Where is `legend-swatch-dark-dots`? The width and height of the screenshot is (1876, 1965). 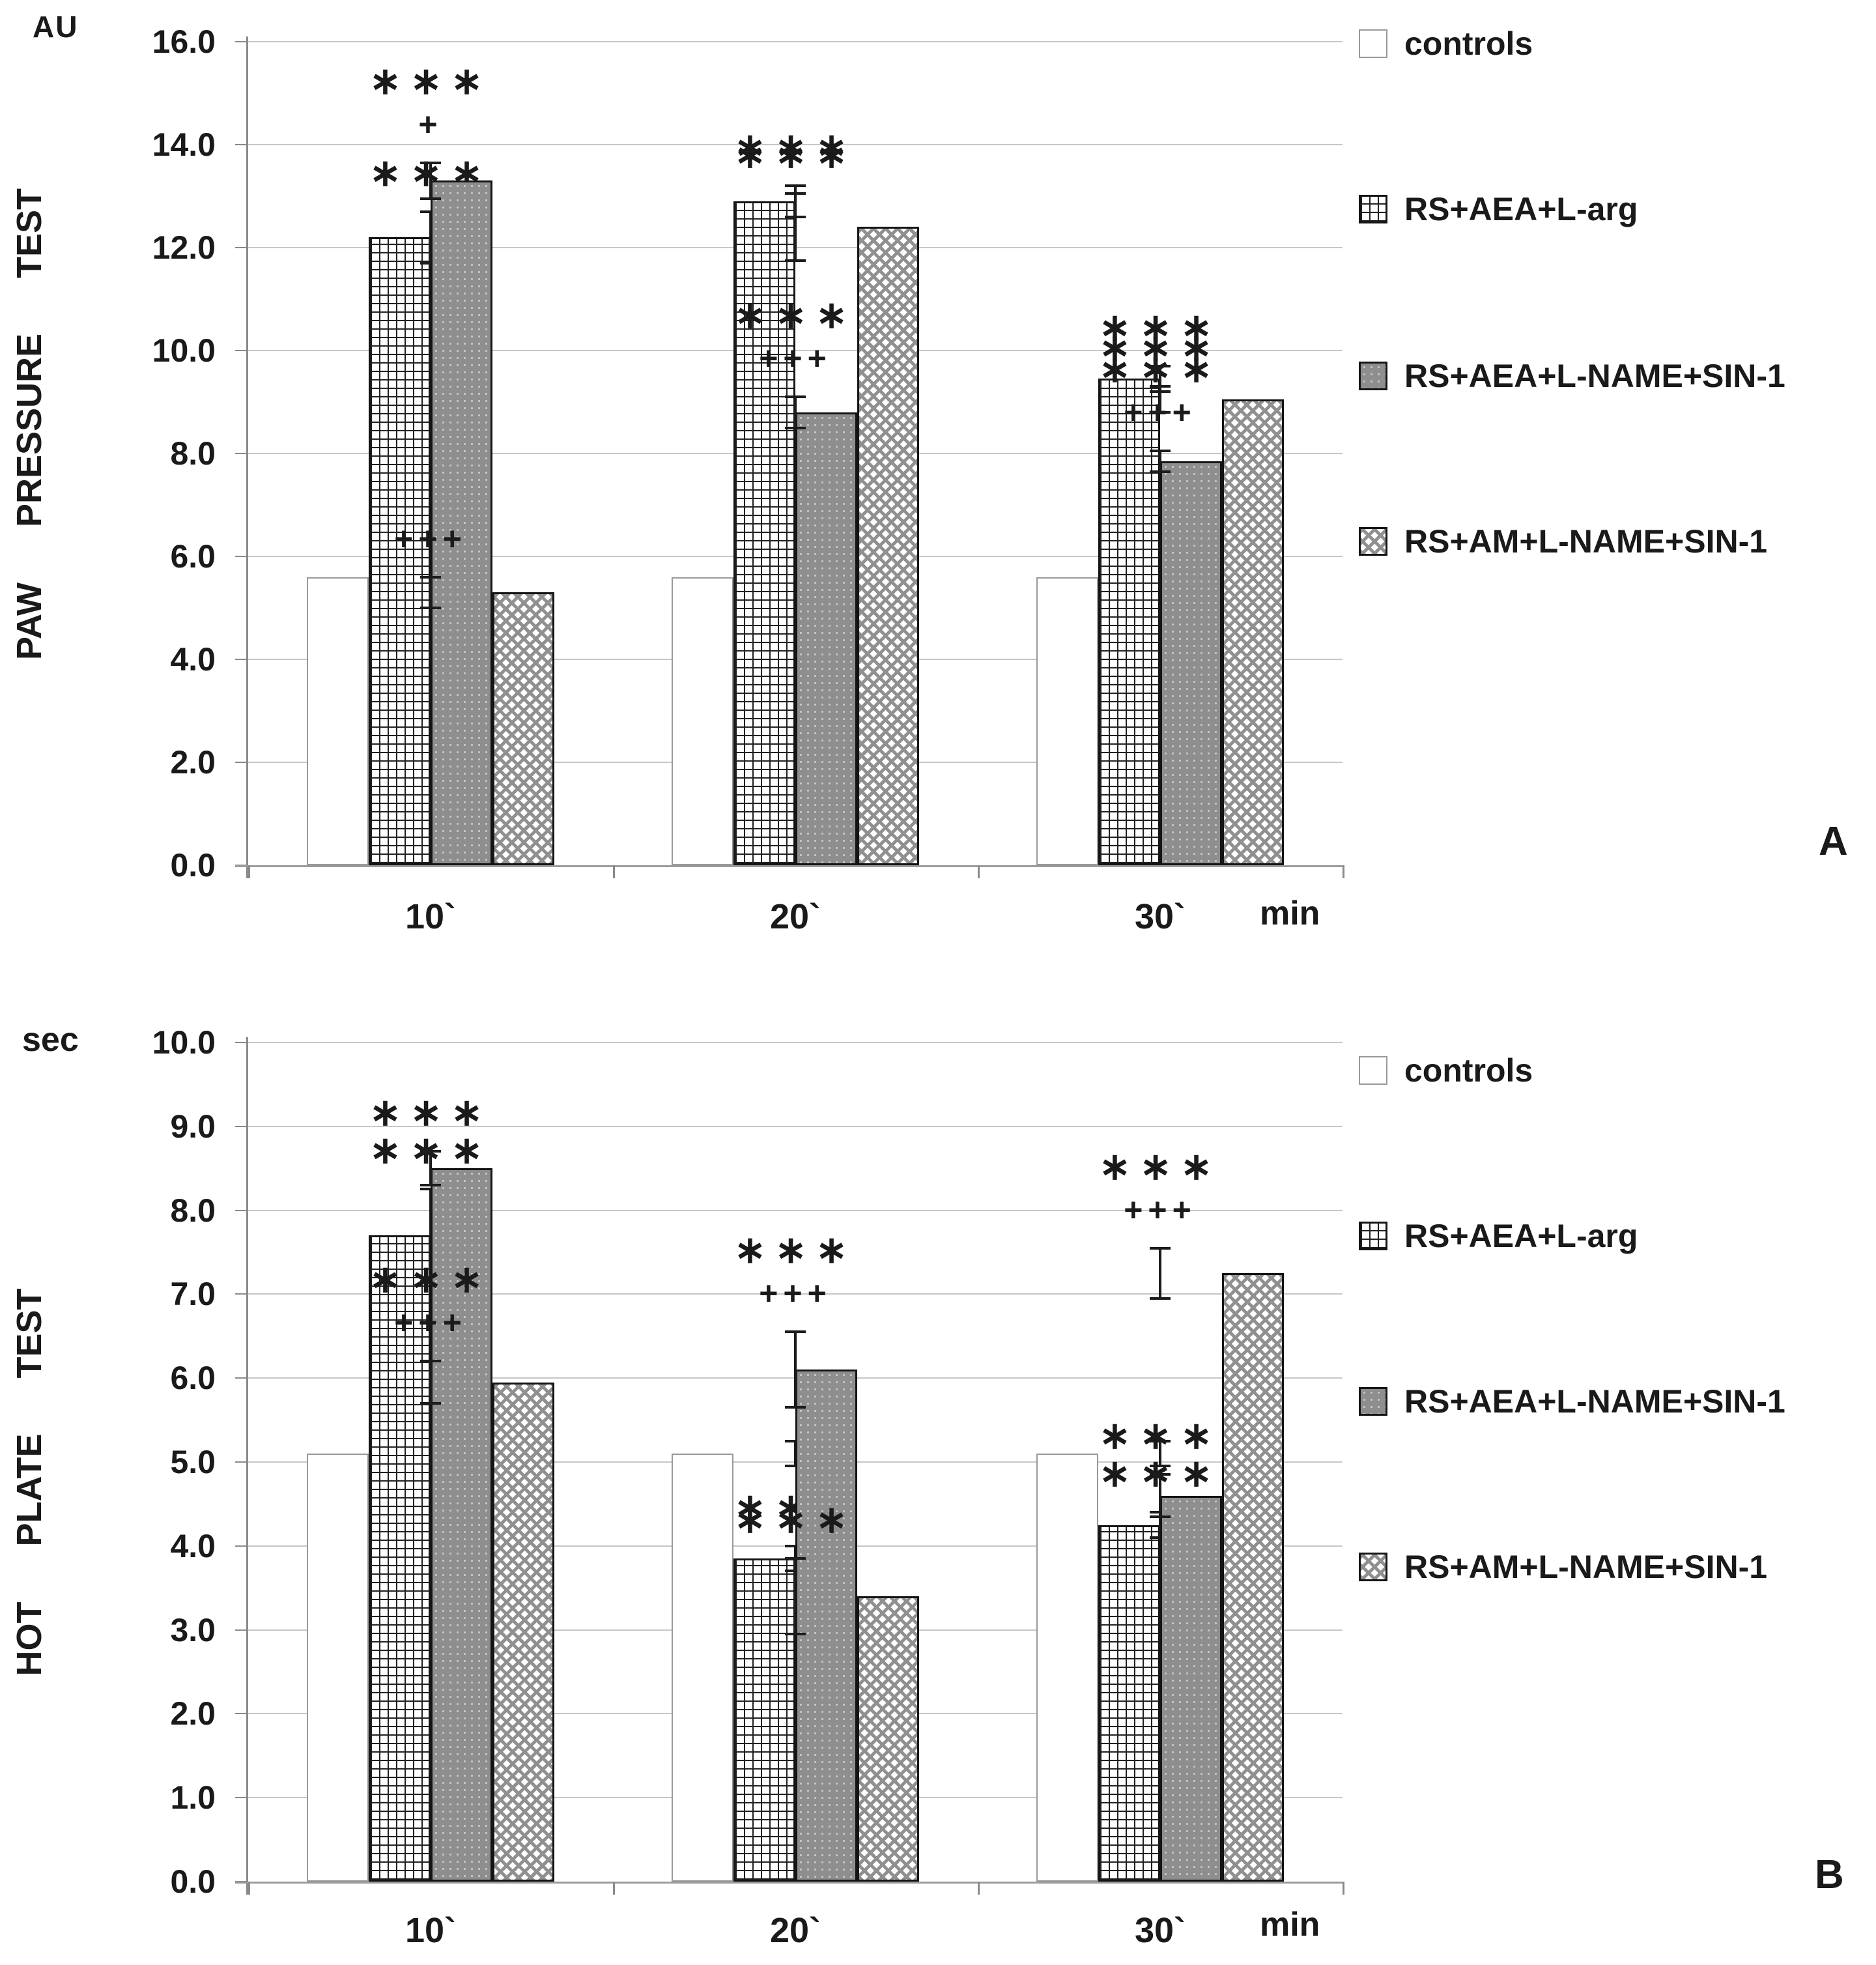
legend-swatch-dark-dots is located at coordinates (1373, 1401).